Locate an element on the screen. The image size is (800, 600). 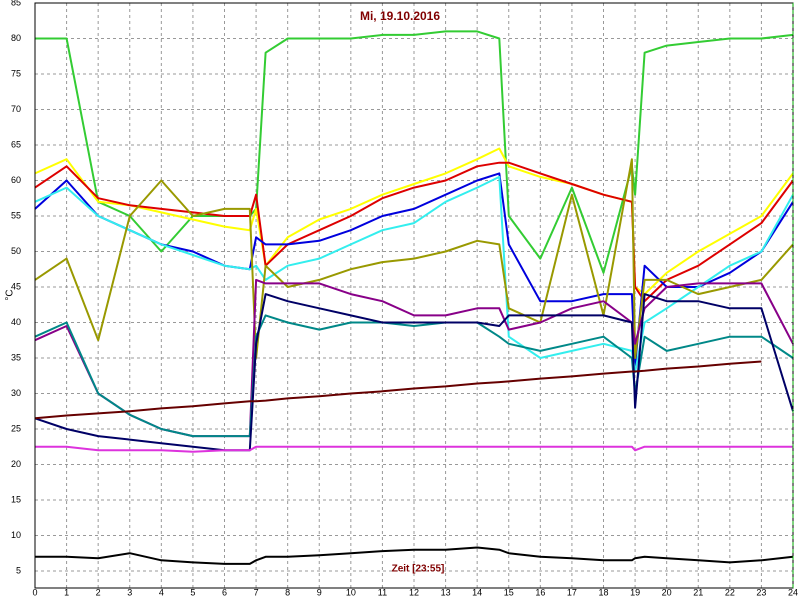
x-tick-label: 8 is located at coordinates (287, 592).